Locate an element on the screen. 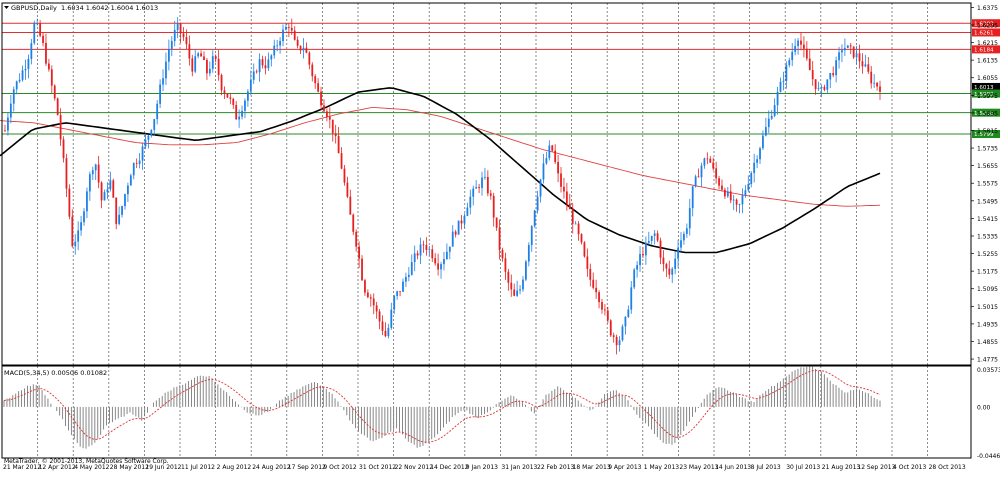 The width and height of the screenshot is (1000, 478). x-tick-label: 21 Mar 2012 is located at coordinates (22, 467).